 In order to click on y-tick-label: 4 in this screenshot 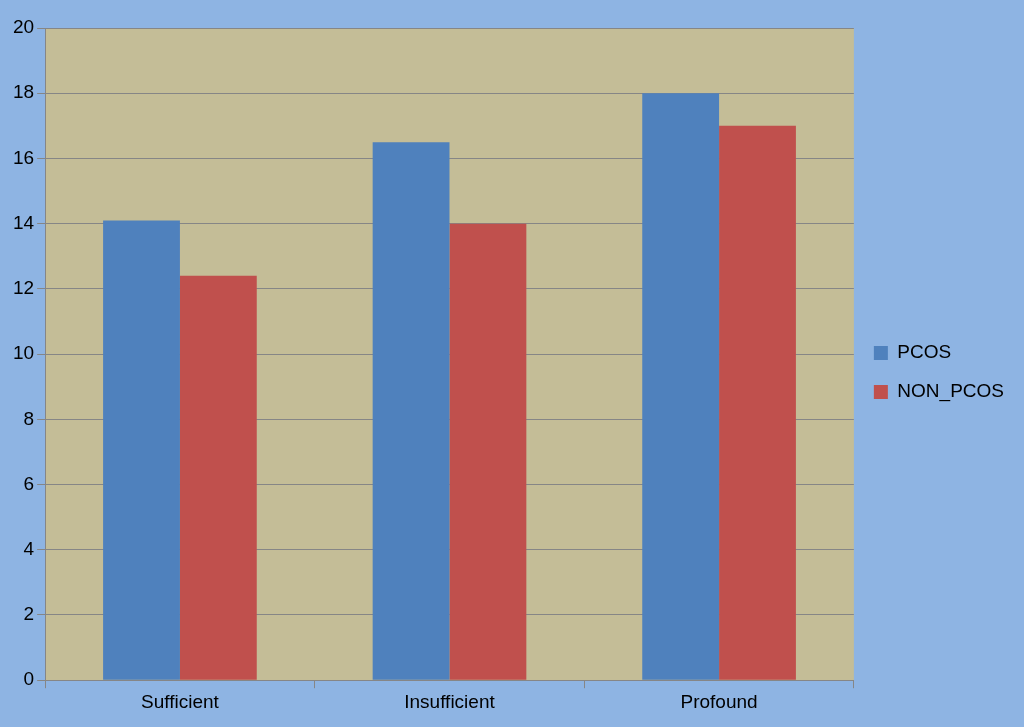, I will do `click(29, 548)`.